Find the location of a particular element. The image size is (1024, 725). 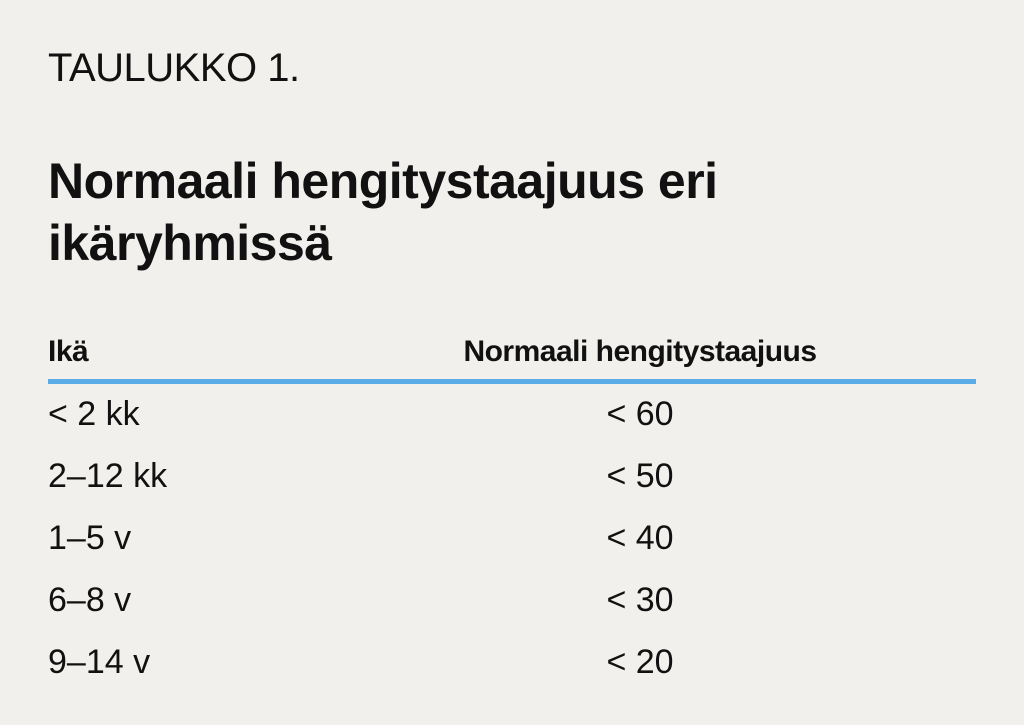

table-row: 2–12 kk < 50 is located at coordinates (512, 476).